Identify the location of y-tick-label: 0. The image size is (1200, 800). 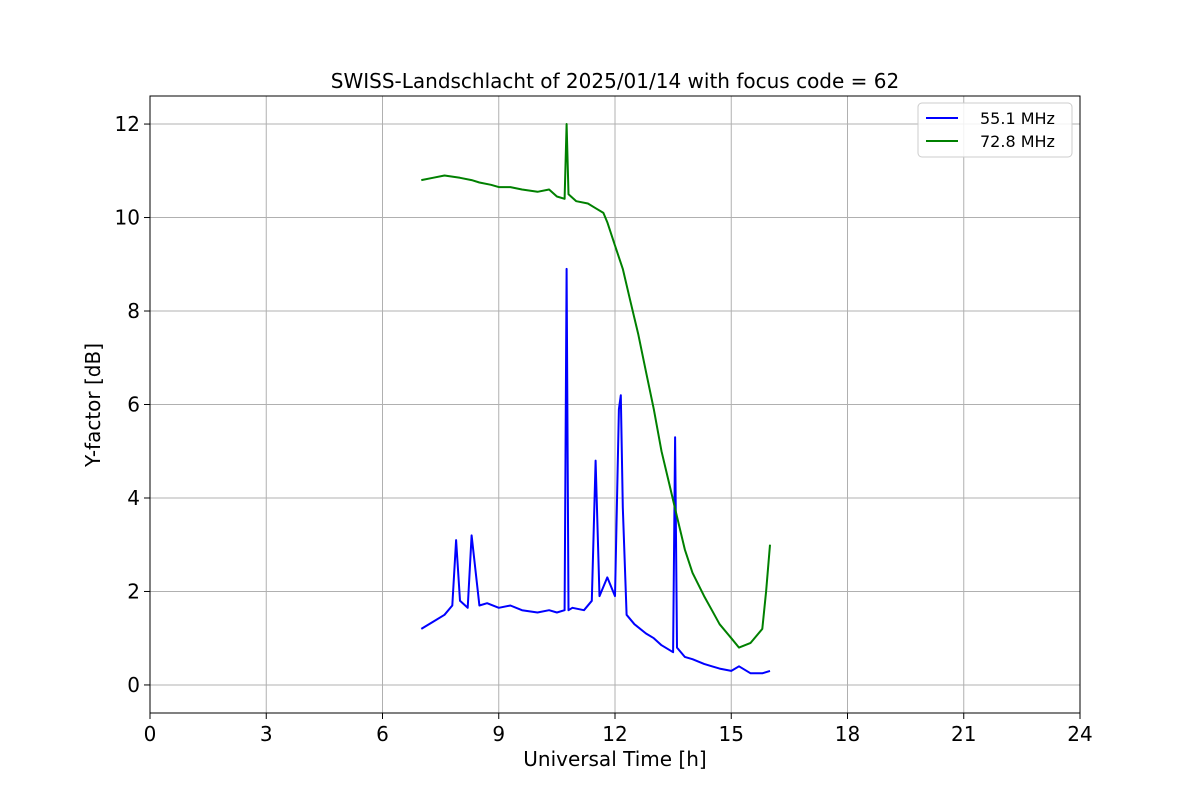
(133, 685).